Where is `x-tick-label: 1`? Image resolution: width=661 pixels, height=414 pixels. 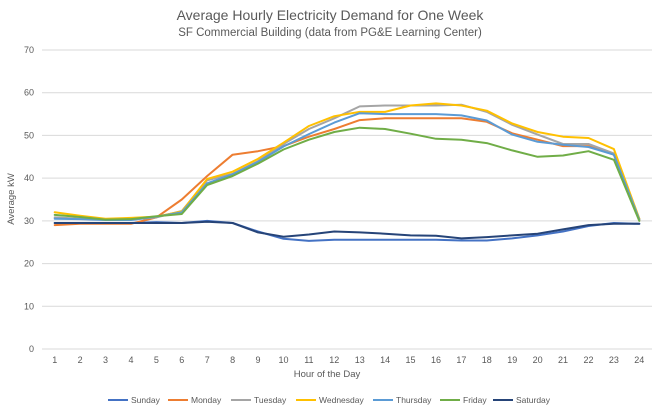 x-tick-label: 1 is located at coordinates (54, 360).